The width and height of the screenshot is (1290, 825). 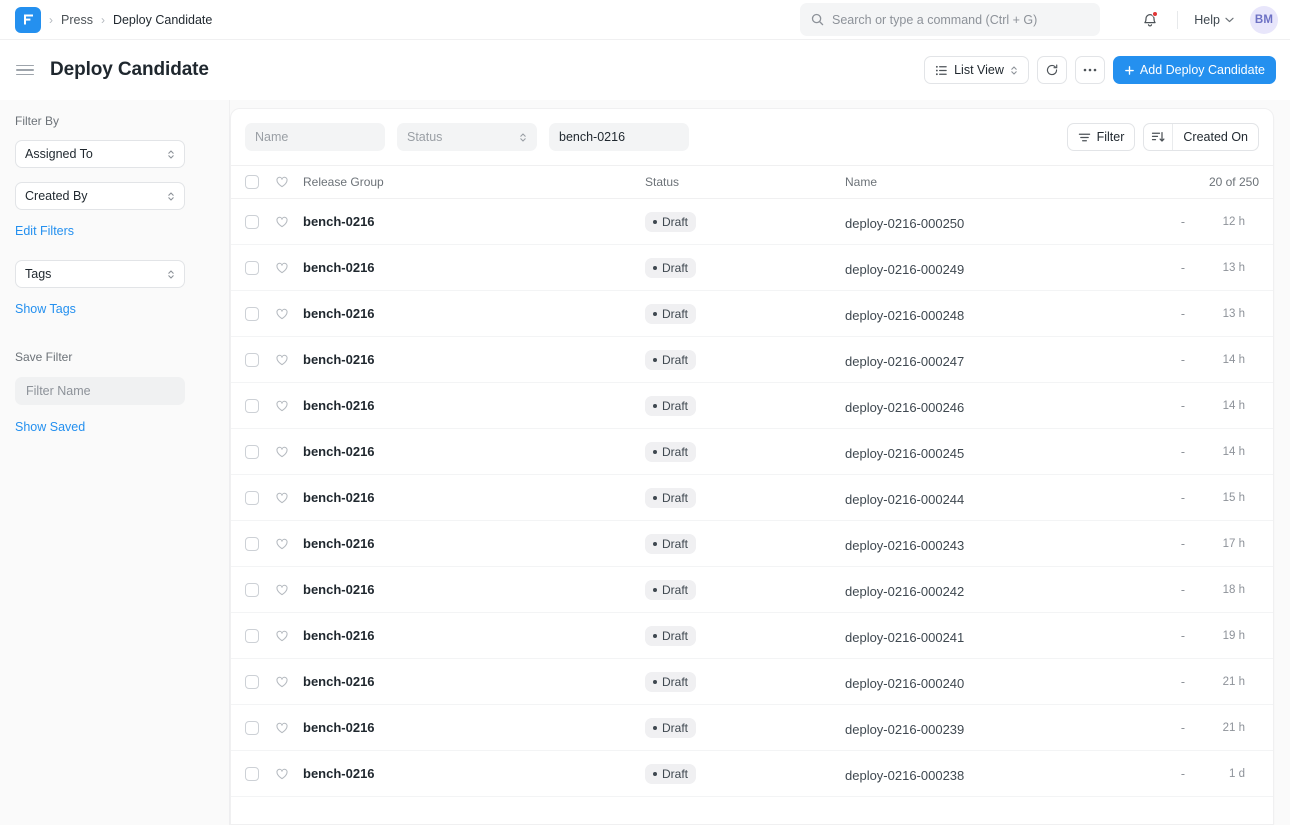 What do you see at coordinates (162, 19) in the screenshot?
I see `breadcrumb-item-deploy-candidate: Deploy Candidate` at bounding box center [162, 19].